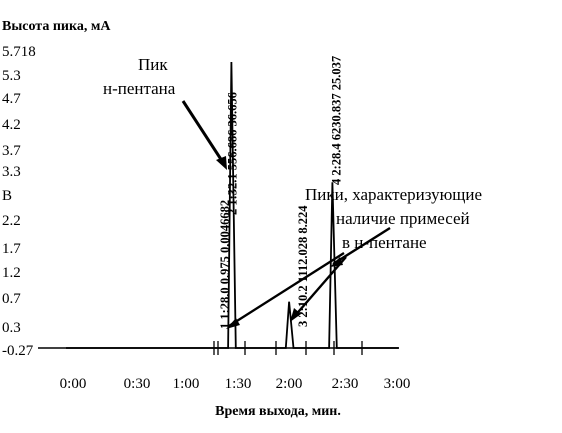  What do you see at coordinates (165, 112) in the screenshot?
I see `annotation-pentane: Пик н-пентана` at bounding box center [165, 112].